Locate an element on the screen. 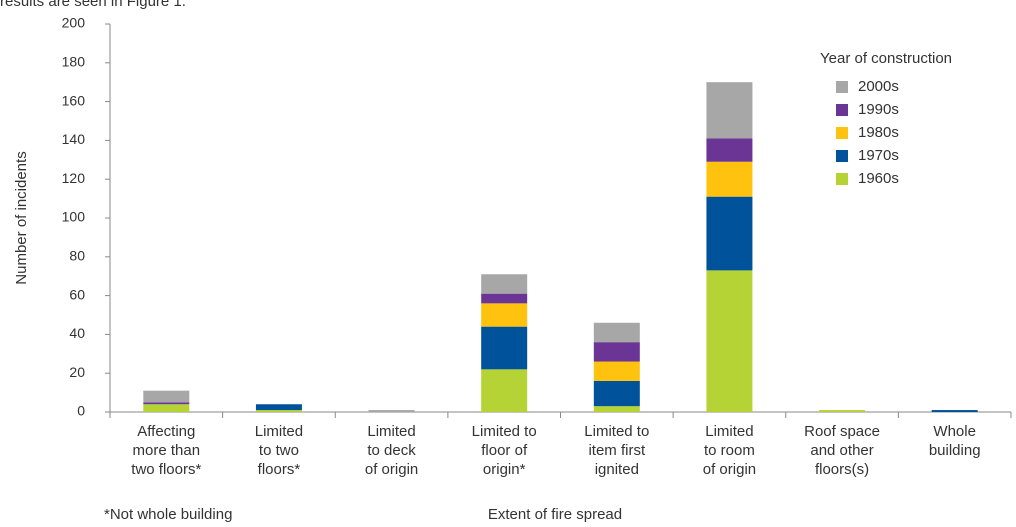 Image resolution: width=1016 pixels, height=527 pixels. y-tick-label: 20 is located at coordinates (77, 372).